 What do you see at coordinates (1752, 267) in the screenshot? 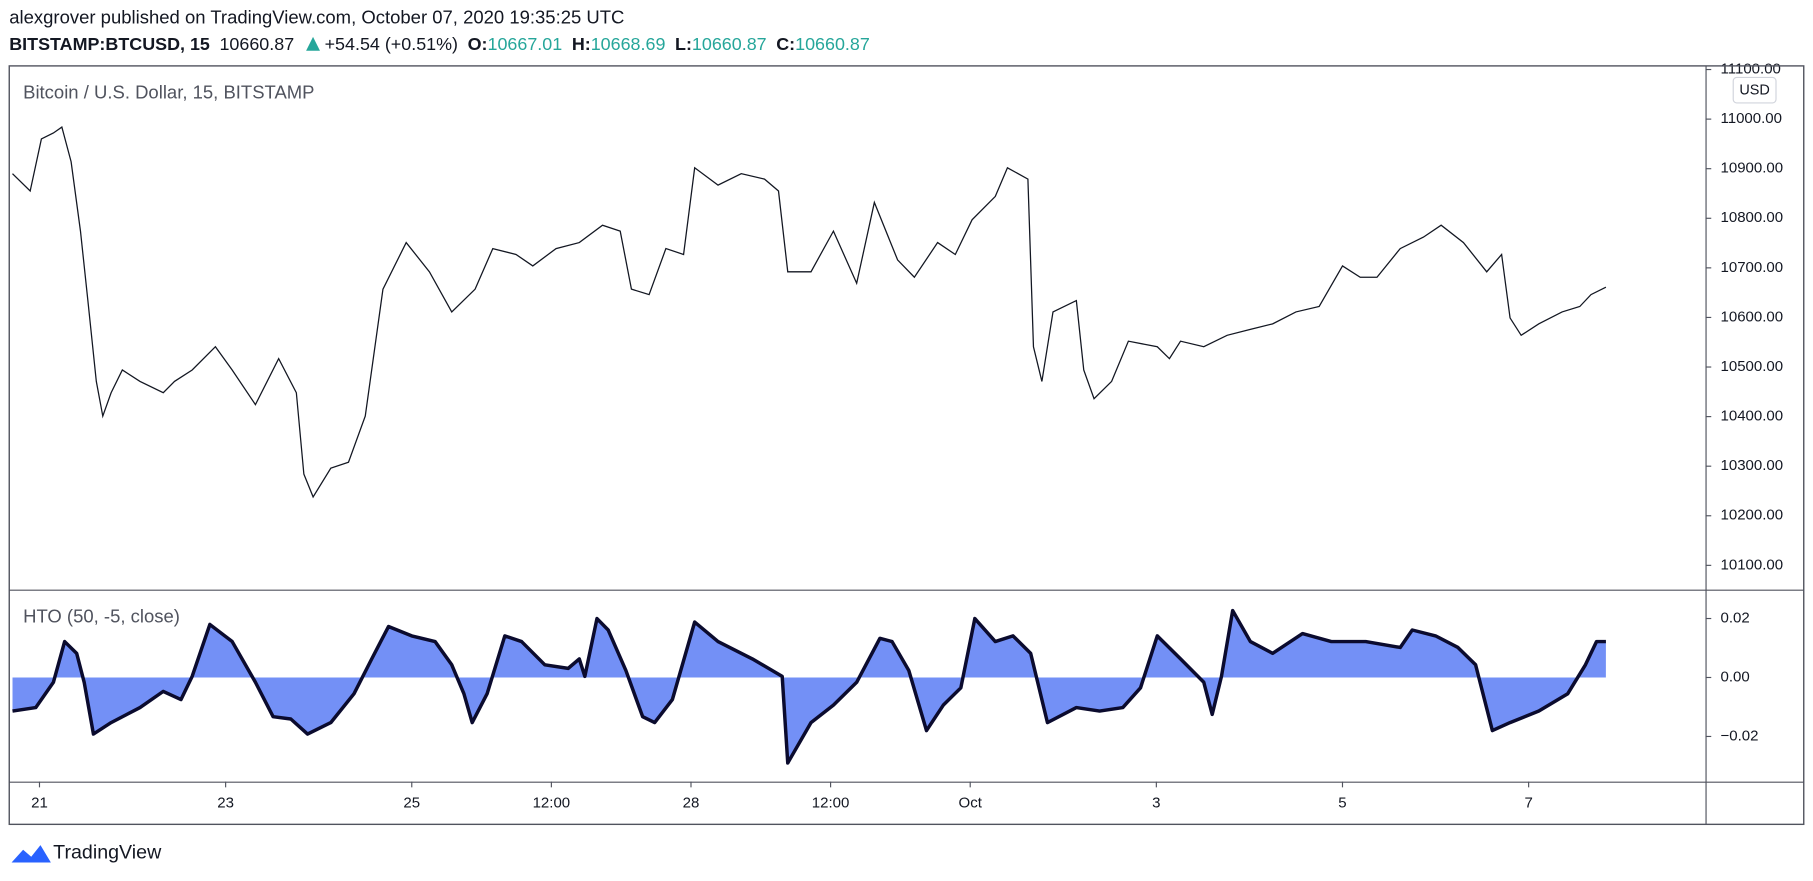
I see `y-tick-label: 10700.00` at bounding box center [1752, 267].